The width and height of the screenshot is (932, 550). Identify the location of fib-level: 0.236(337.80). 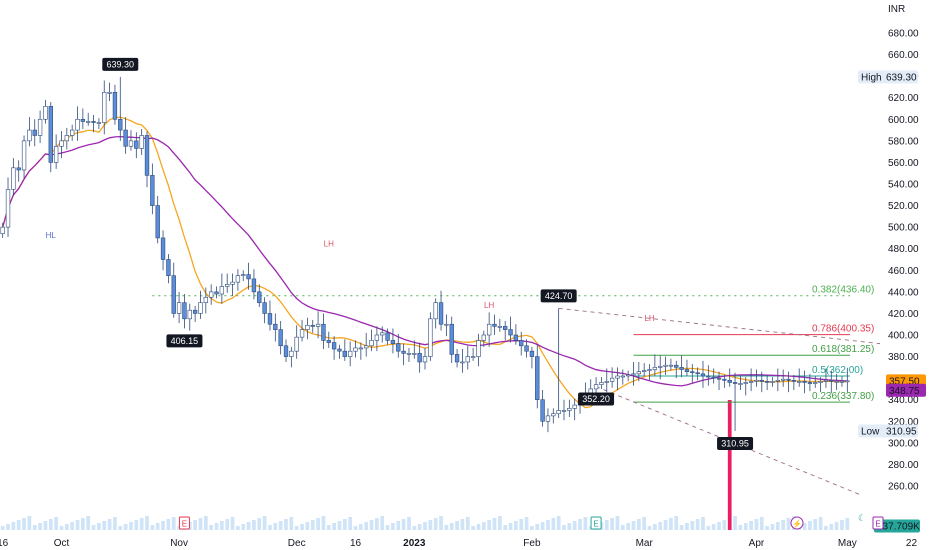
(753, 397).